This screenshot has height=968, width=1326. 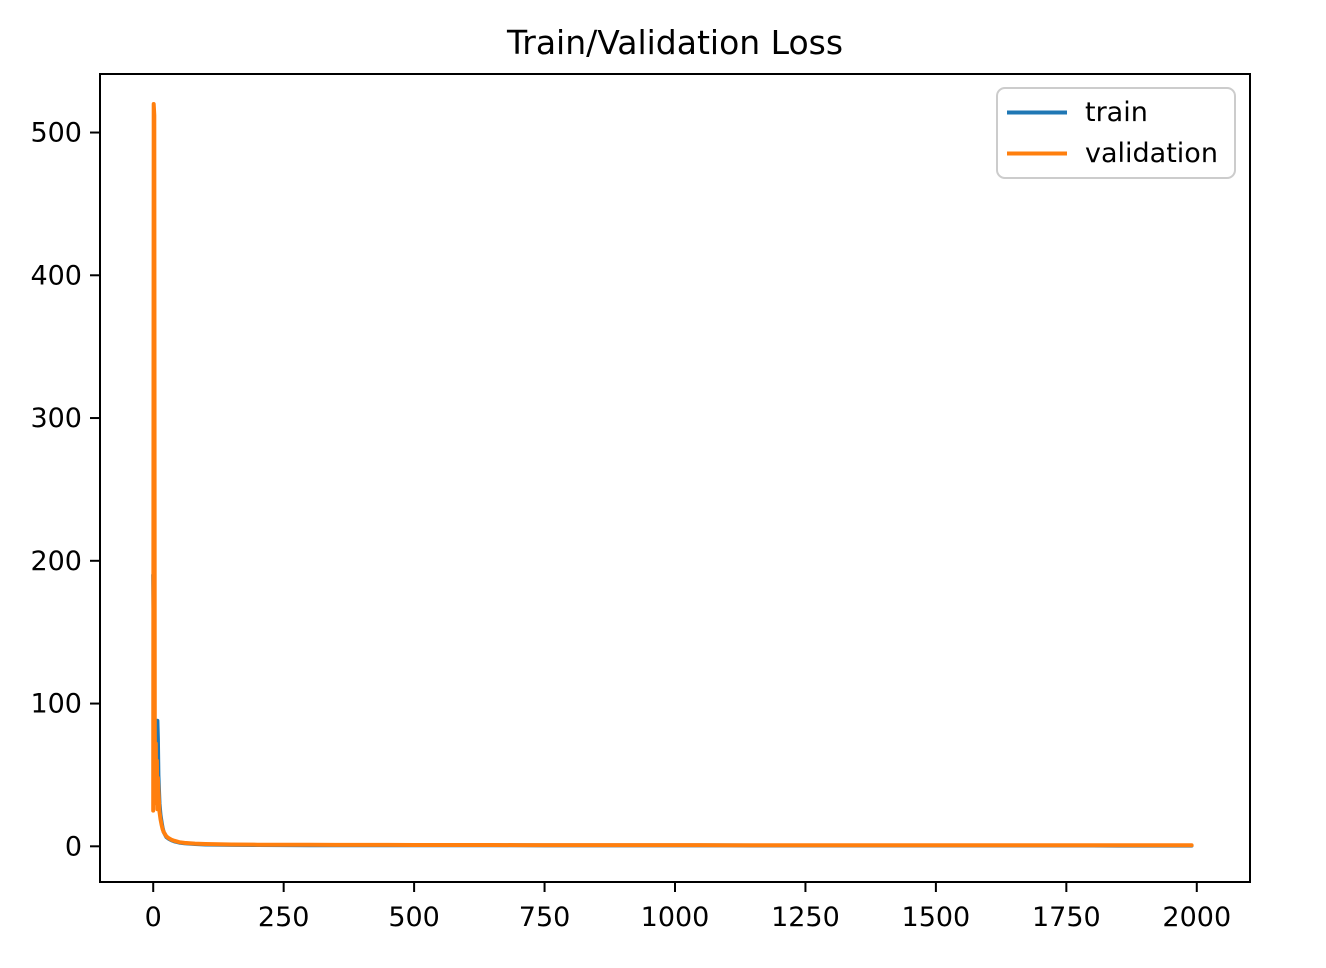 I want to click on x-tick-label: 1750, so click(x=1066, y=917).